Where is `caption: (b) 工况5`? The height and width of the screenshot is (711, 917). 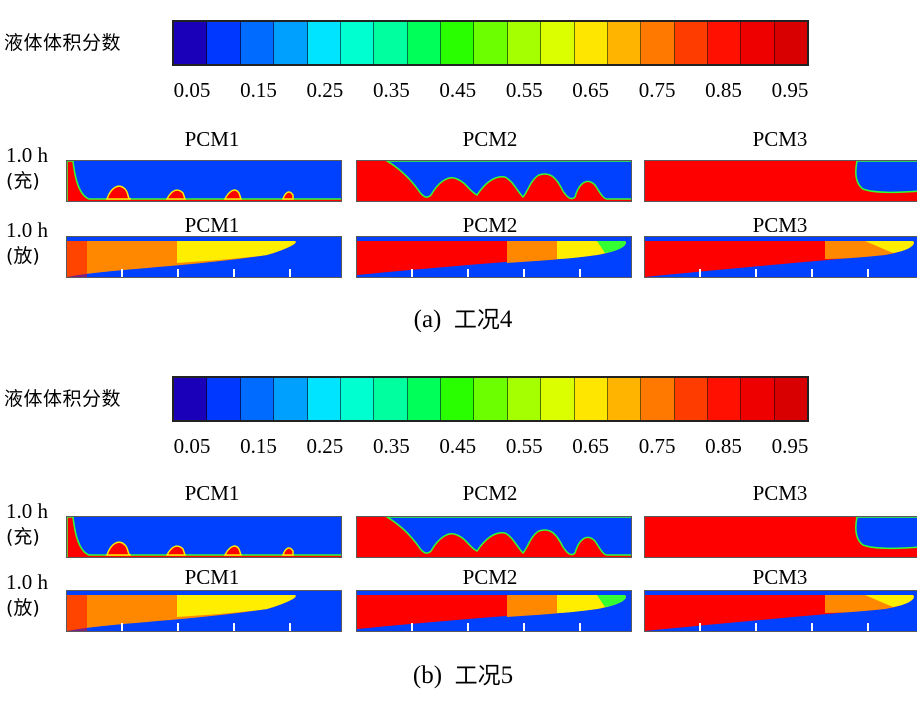
caption: (b) 工况5 is located at coordinates (463, 673).